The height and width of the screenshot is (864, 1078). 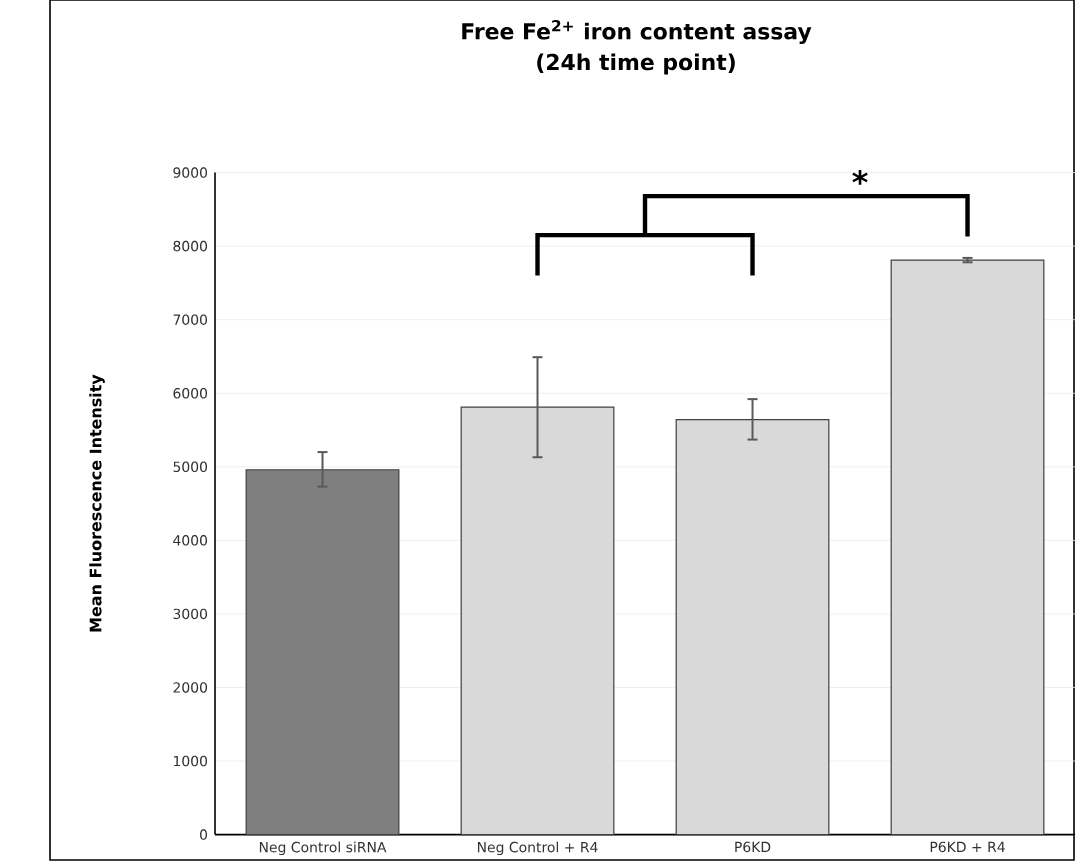 I want to click on chart-title: Free Fe$^{2+}$ iron content assay, so click(x=637, y=31).